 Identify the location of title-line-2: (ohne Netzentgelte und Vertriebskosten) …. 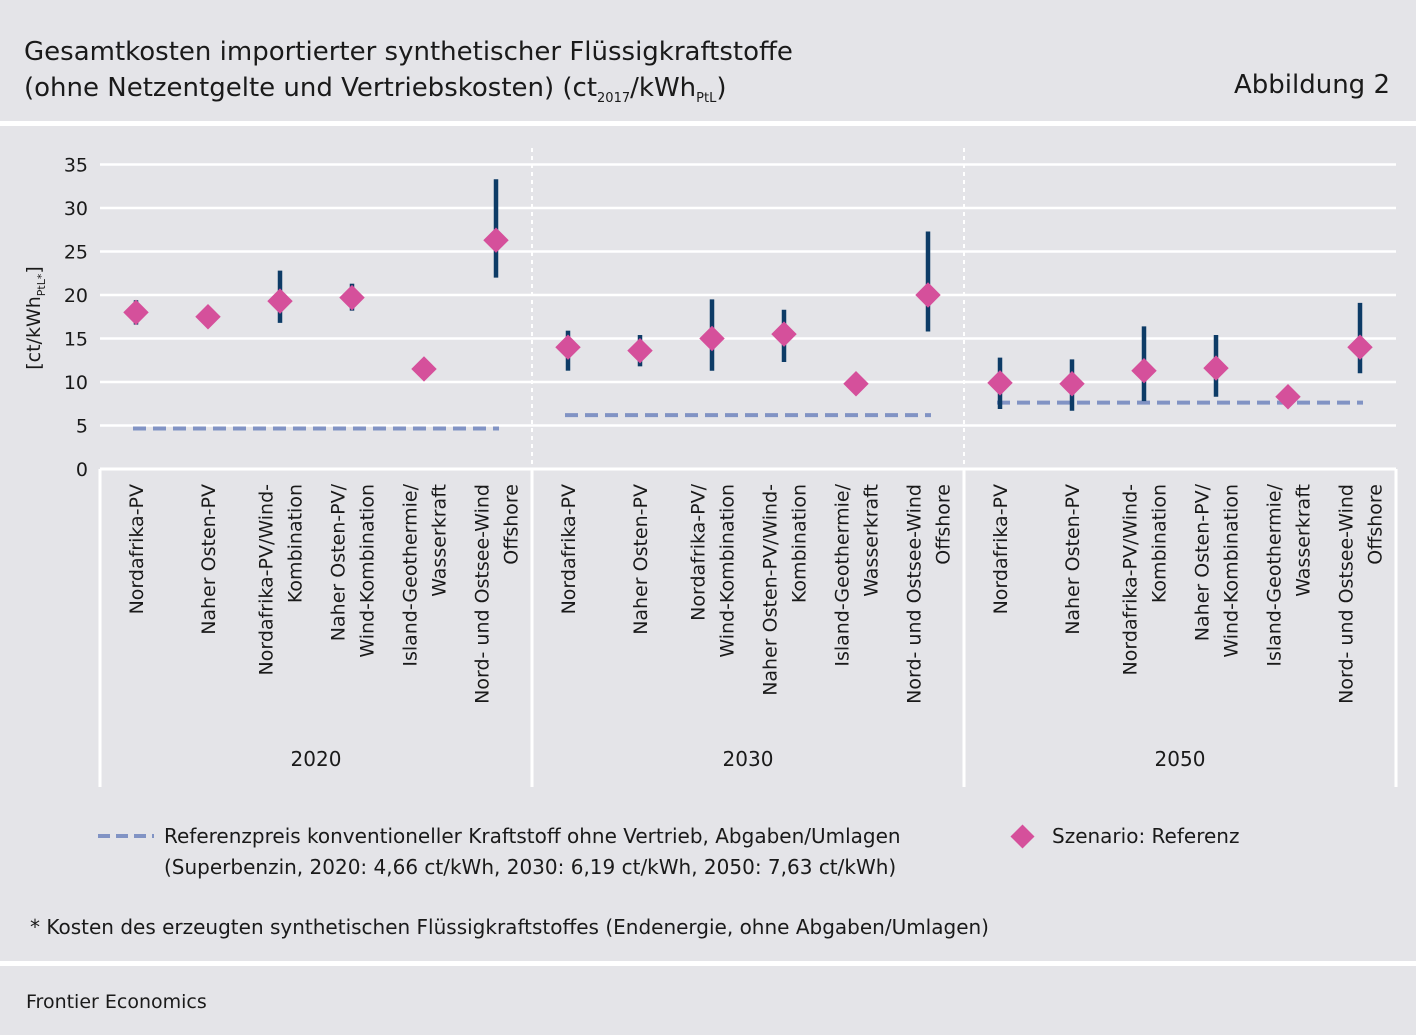
(408, 93).